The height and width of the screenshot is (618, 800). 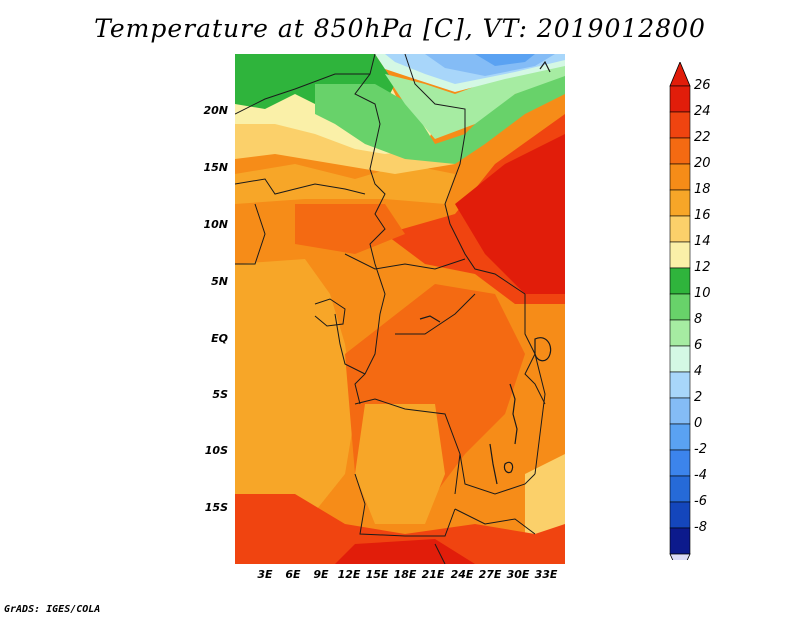 What do you see at coordinates (321, 574) in the screenshot?
I see `lon-label-9e: 9E` at bounding box center [321, 574].